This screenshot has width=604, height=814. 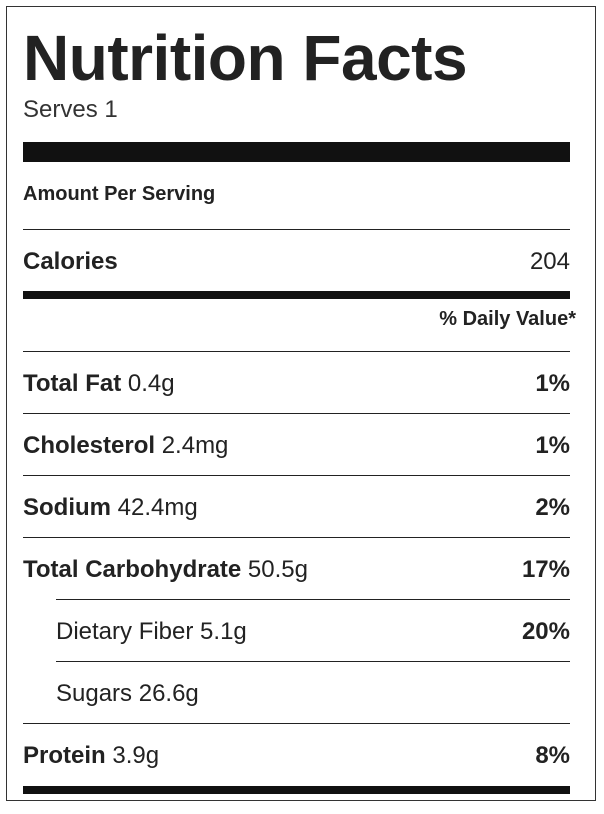 I want to click on nutrient-name-amount: Sodium 42.4mg, so click(x=110, y=508).